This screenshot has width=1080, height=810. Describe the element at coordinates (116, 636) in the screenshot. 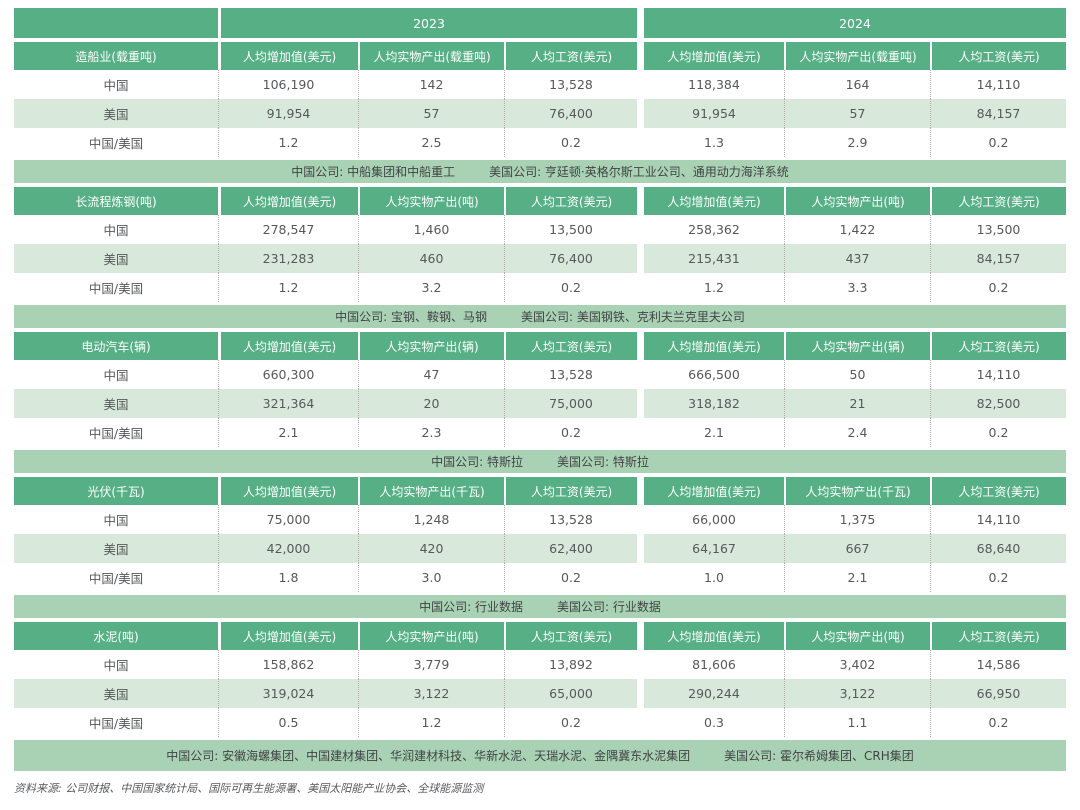

I see `industry-label: 水泥(吨)` at that location.